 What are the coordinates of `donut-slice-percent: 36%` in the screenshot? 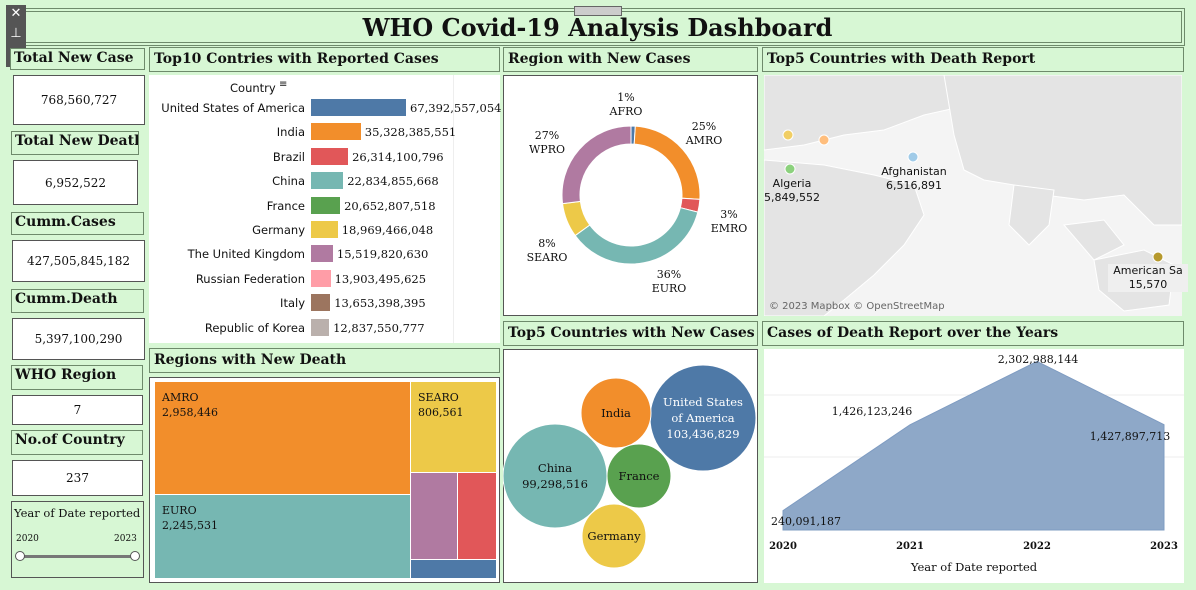 It's located at (669, 274).